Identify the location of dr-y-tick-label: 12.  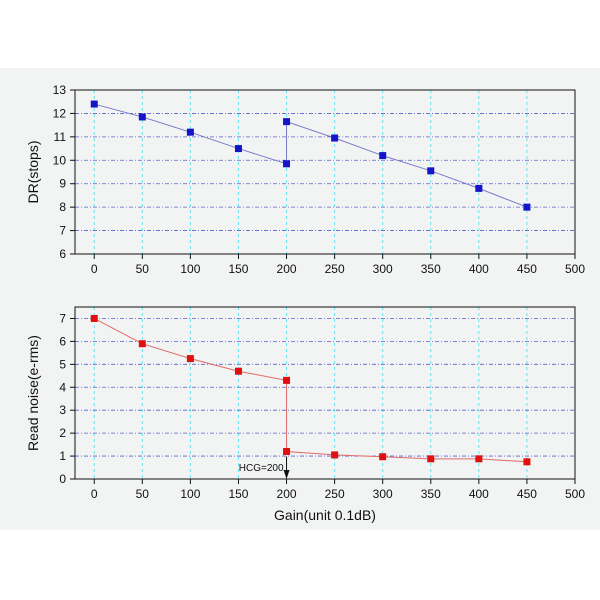
(60, 113).